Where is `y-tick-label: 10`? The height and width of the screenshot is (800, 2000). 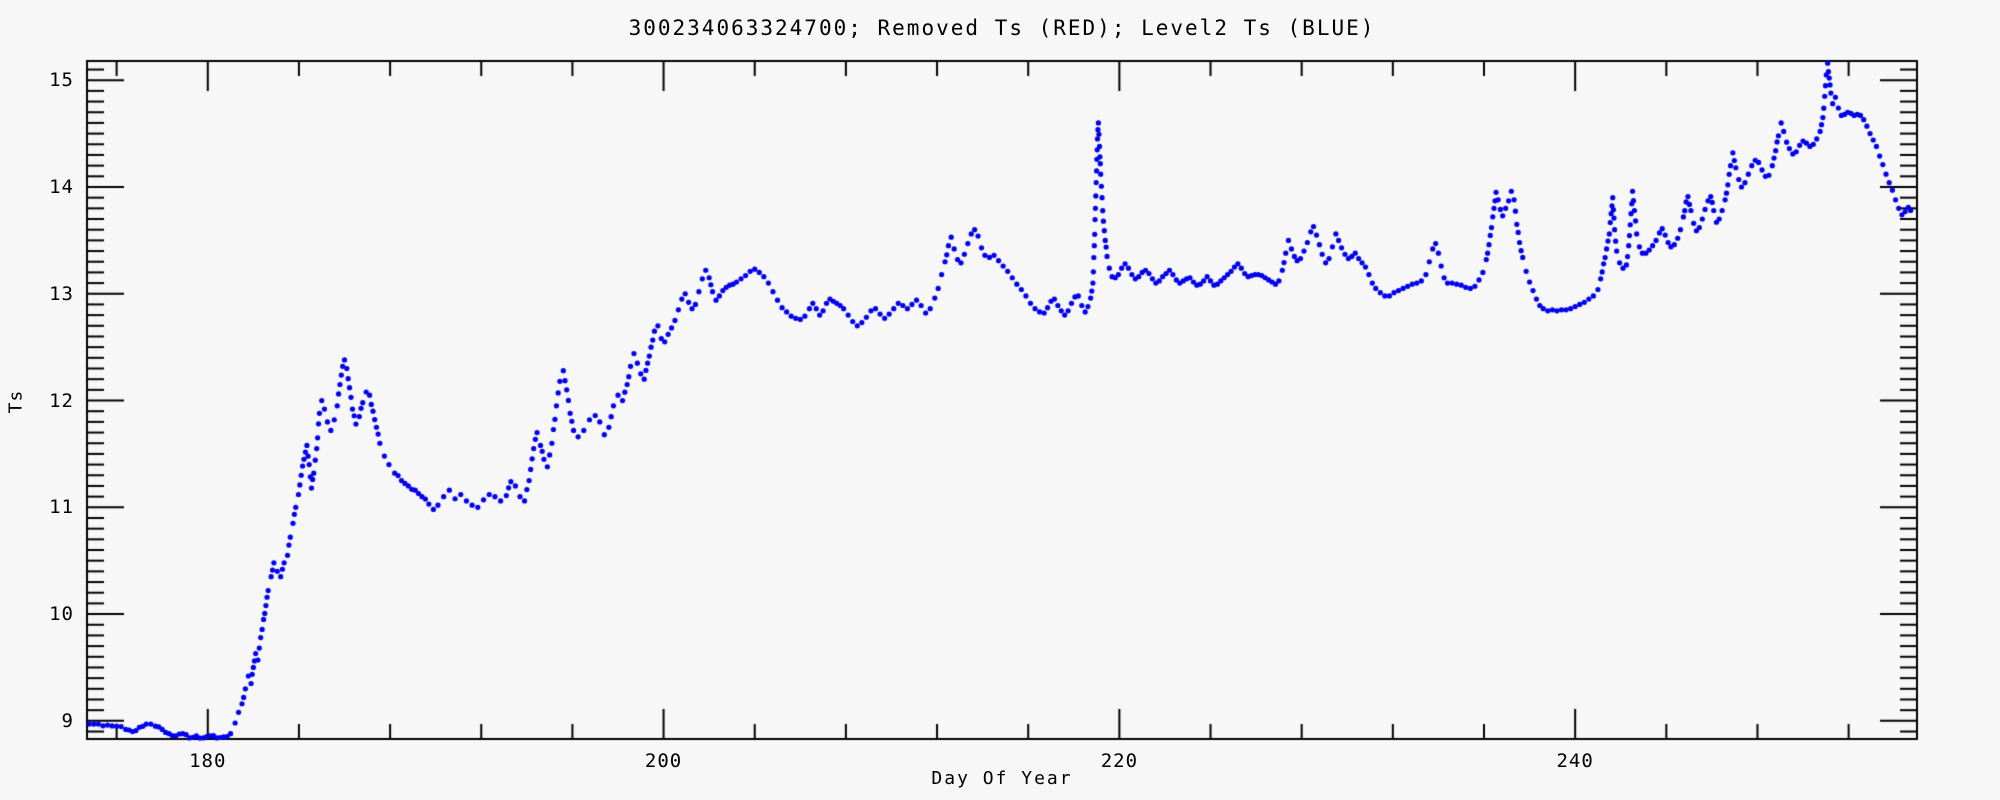
y-tick-label: 10 is located at coordinates (61, 614).